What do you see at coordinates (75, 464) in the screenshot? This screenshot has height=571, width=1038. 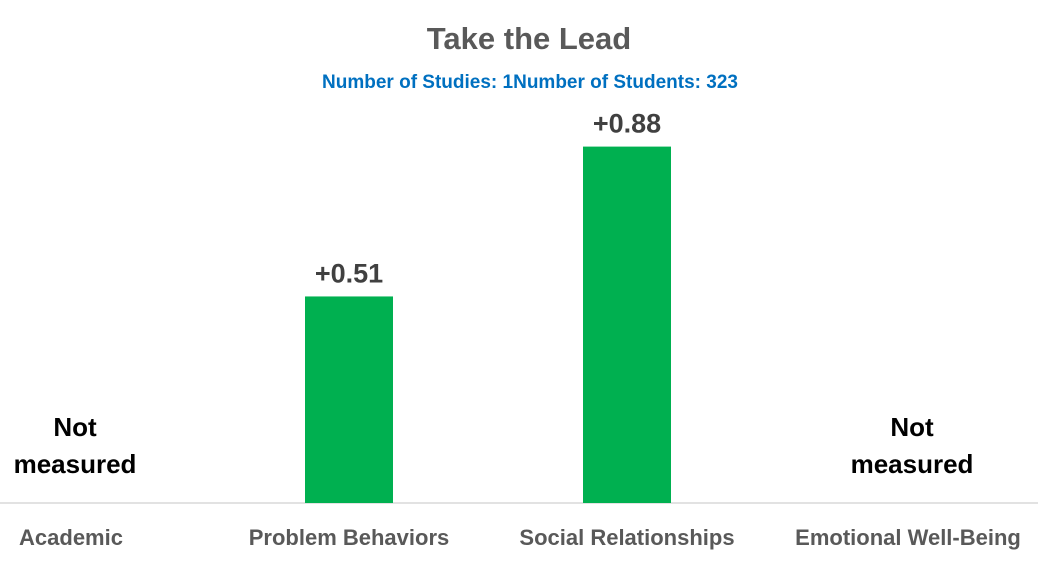 I see `not-measured-line2-academic: measured` at bounding box center [75, 464].